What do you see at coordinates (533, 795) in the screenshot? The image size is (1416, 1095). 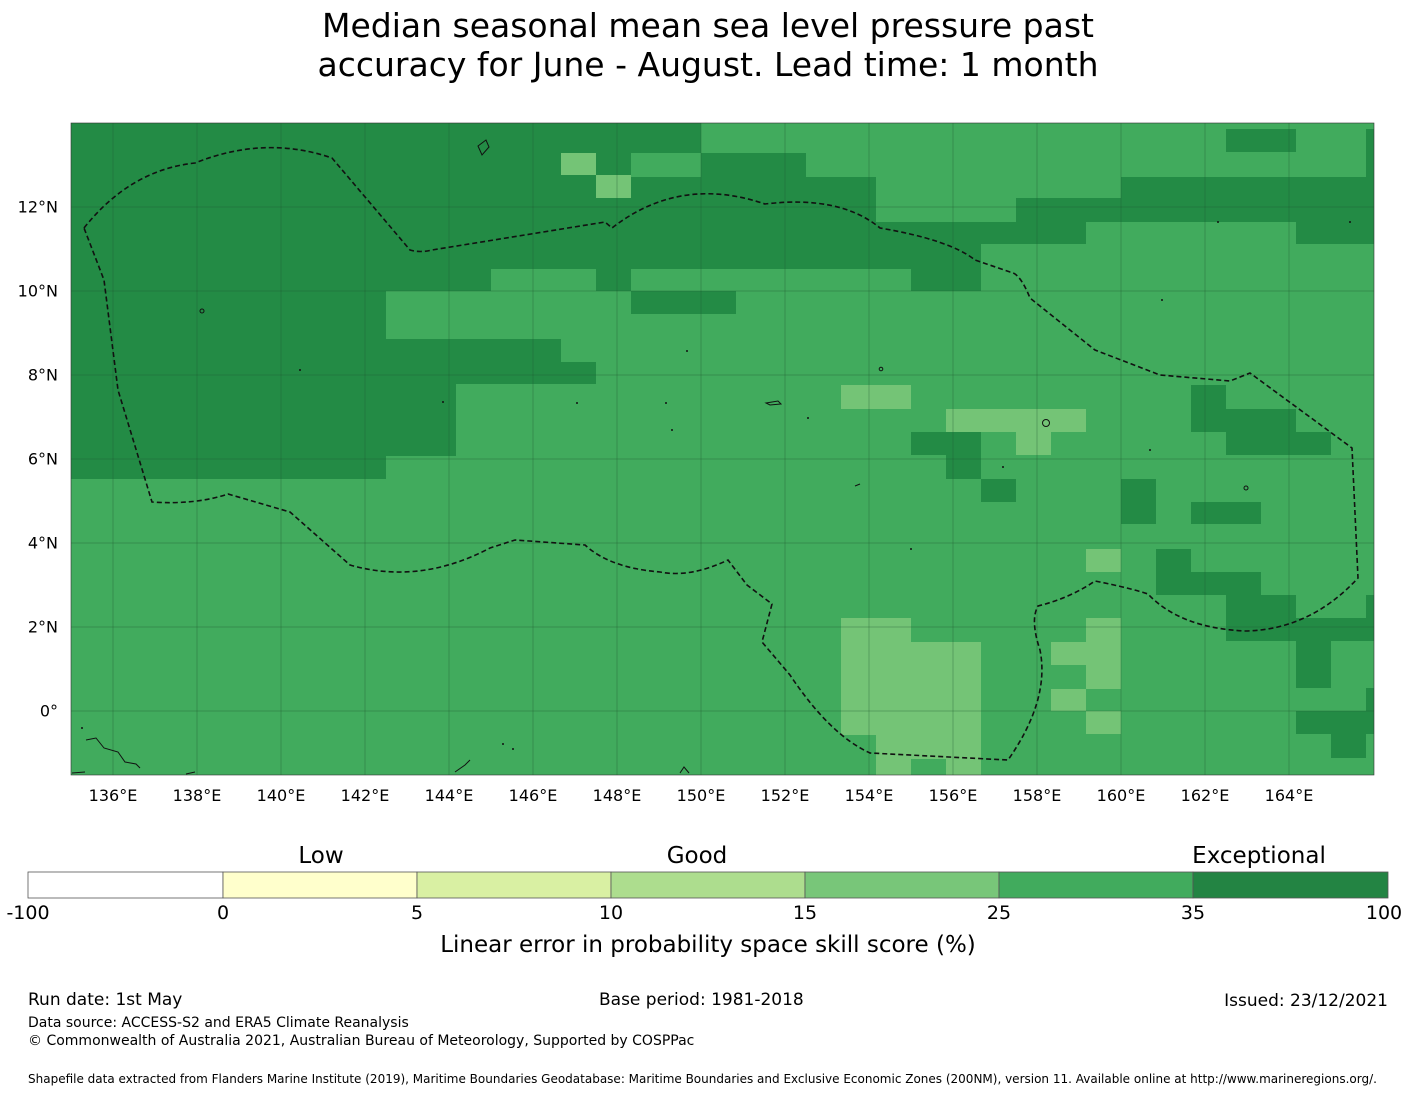 I see `lon-tick-label: 146°E` at bounding box center [533, 795].